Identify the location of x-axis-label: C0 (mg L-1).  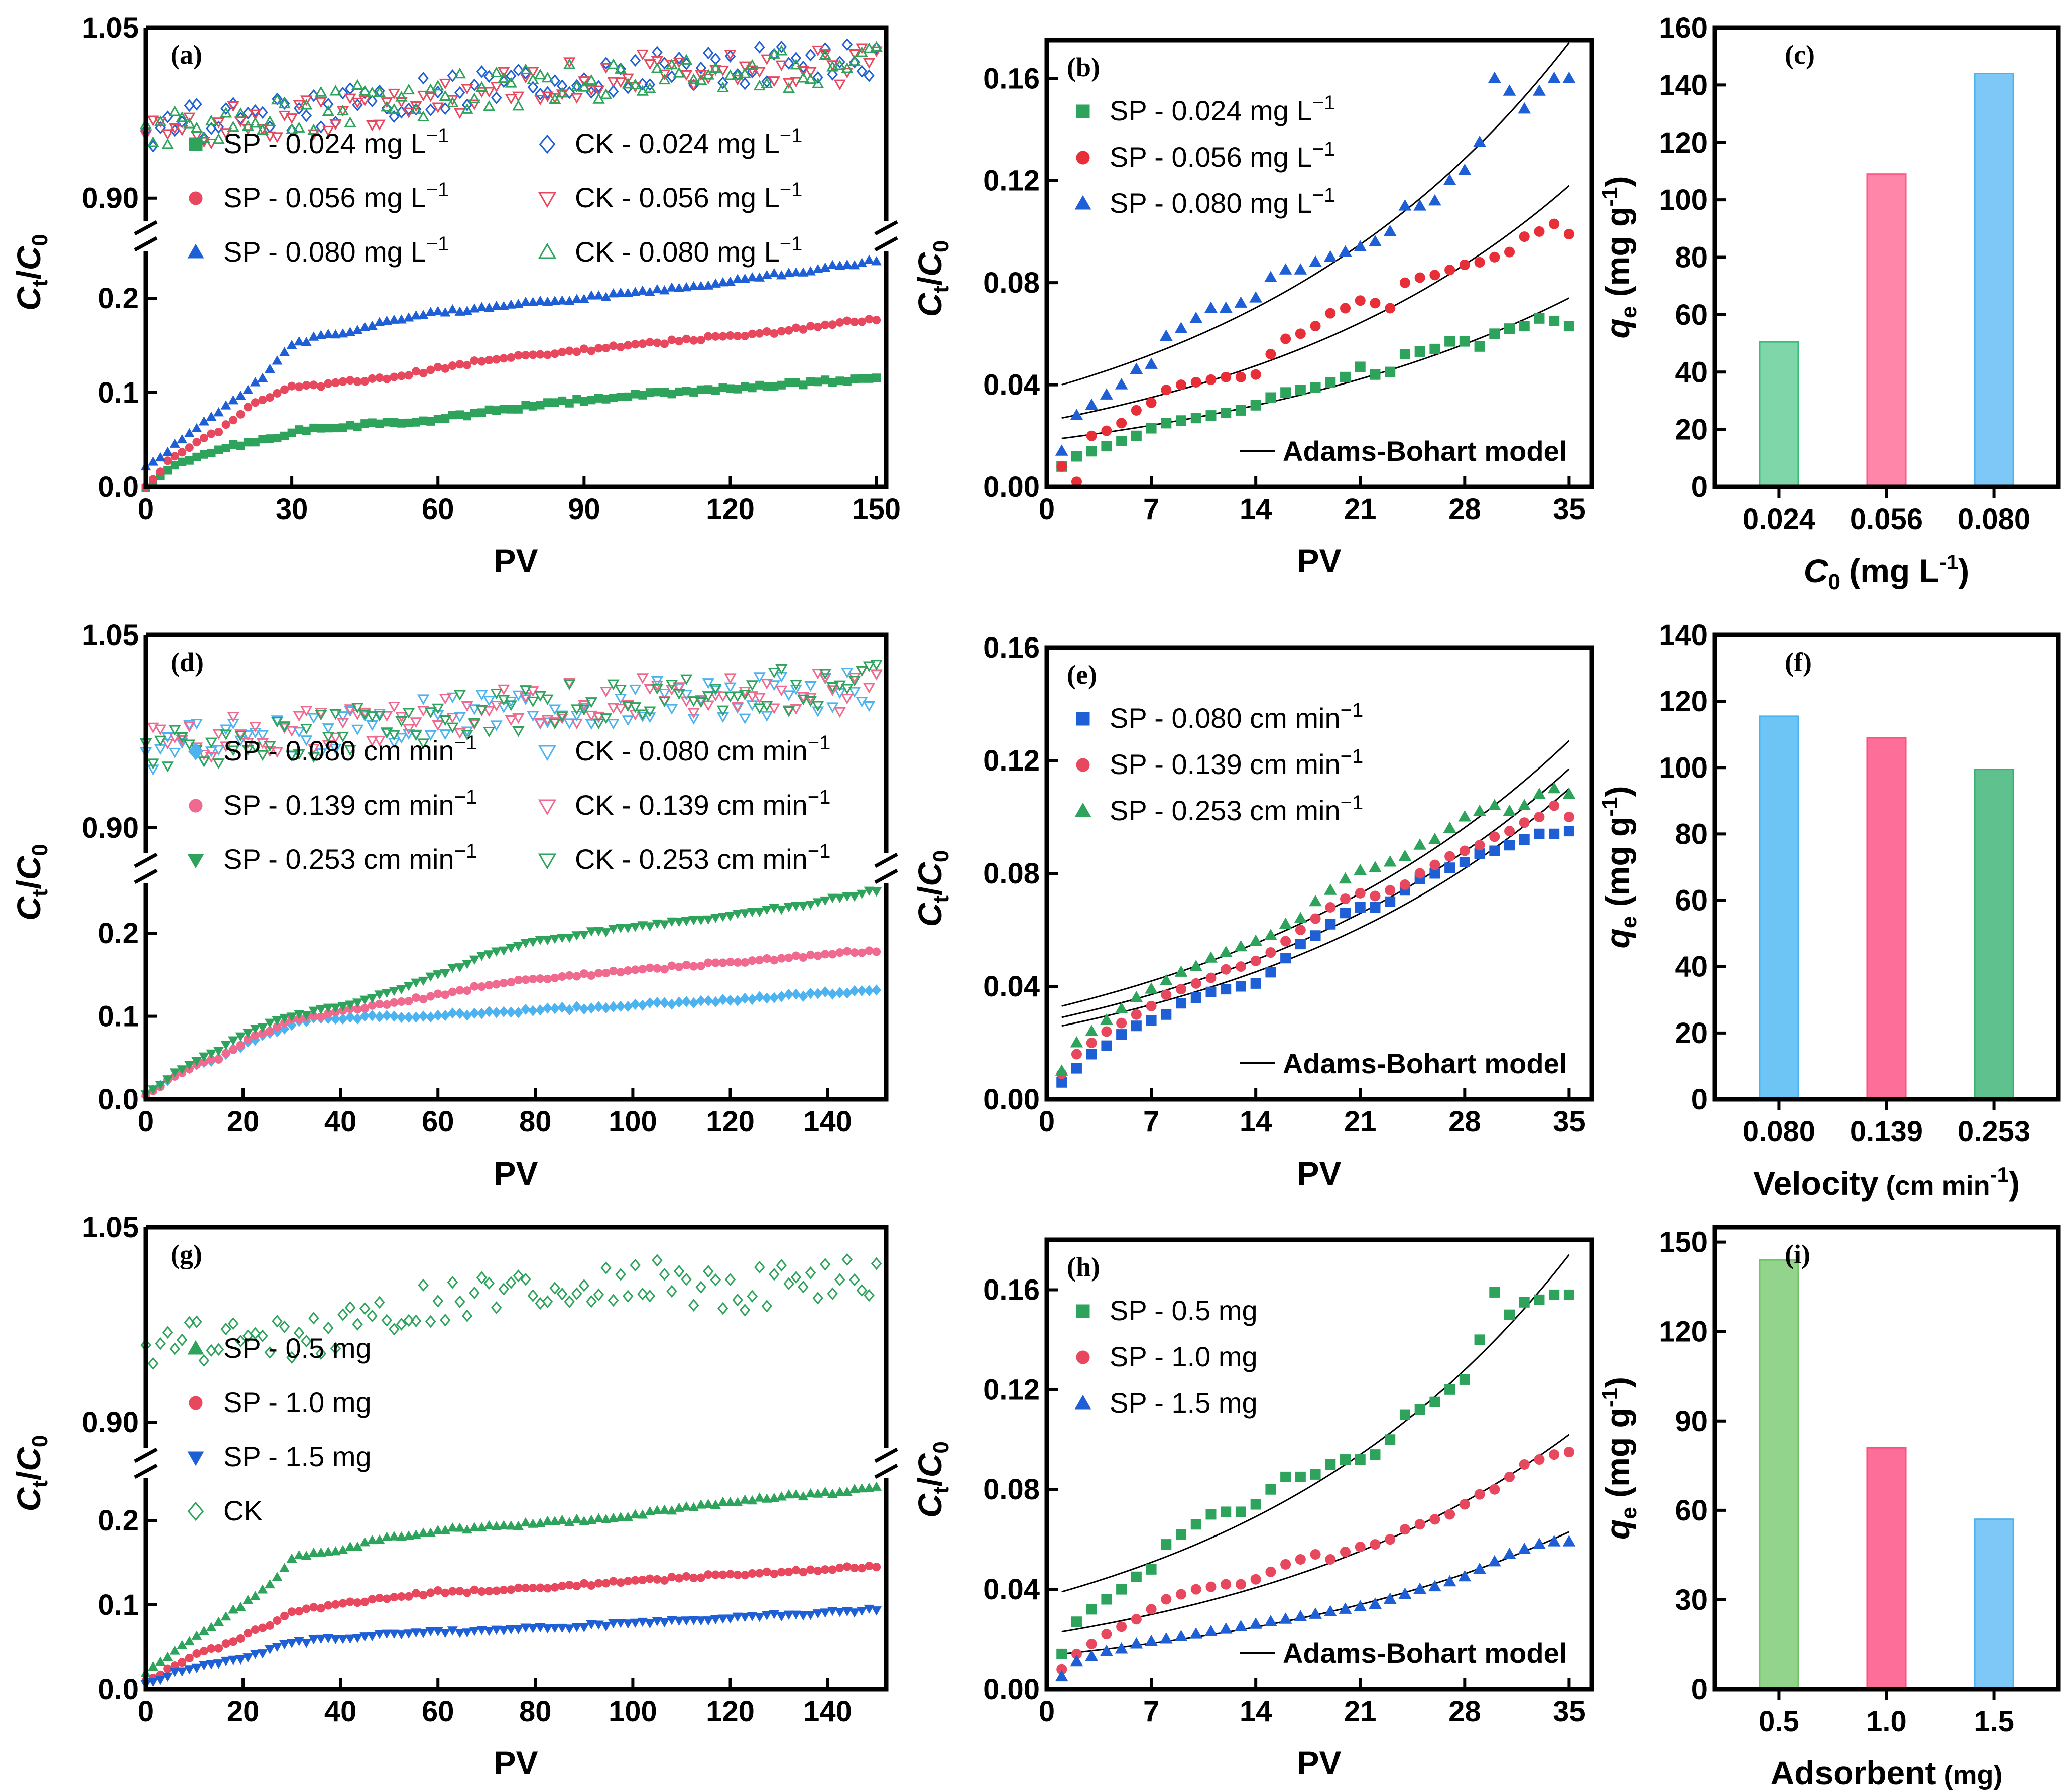
(1886, 572).